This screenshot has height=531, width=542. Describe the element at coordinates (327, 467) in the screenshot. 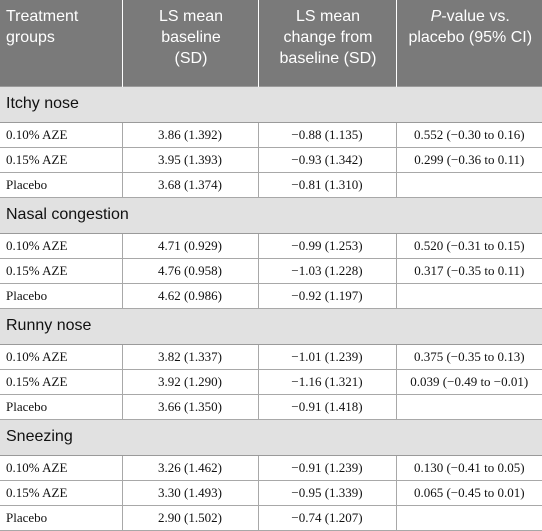

I see `cell-ls-mean-change: −0.91 (1.239)` at that location.